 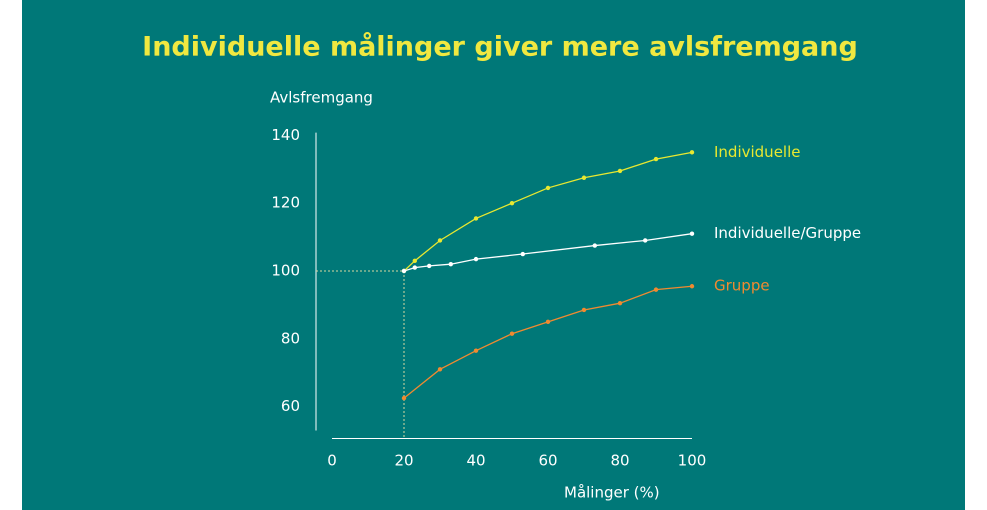 What do you see at coordinates (285, 203) in the screenshot?
I see `y-tick-label: 120` at bounding box center [285, 203].